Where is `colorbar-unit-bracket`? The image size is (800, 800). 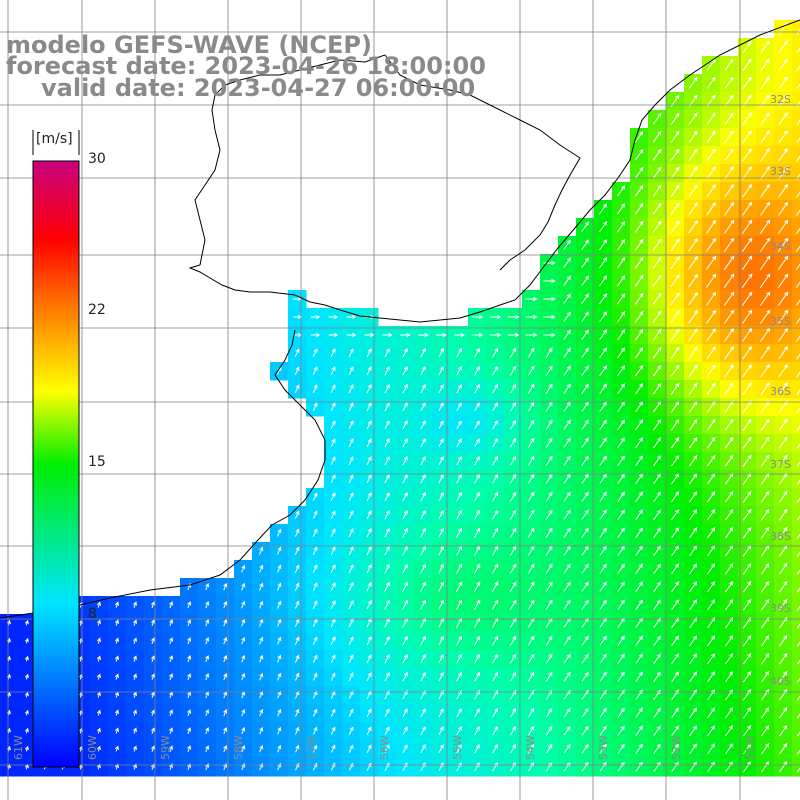 colorbar-unit-bracket is located at coordinates (56, 142).